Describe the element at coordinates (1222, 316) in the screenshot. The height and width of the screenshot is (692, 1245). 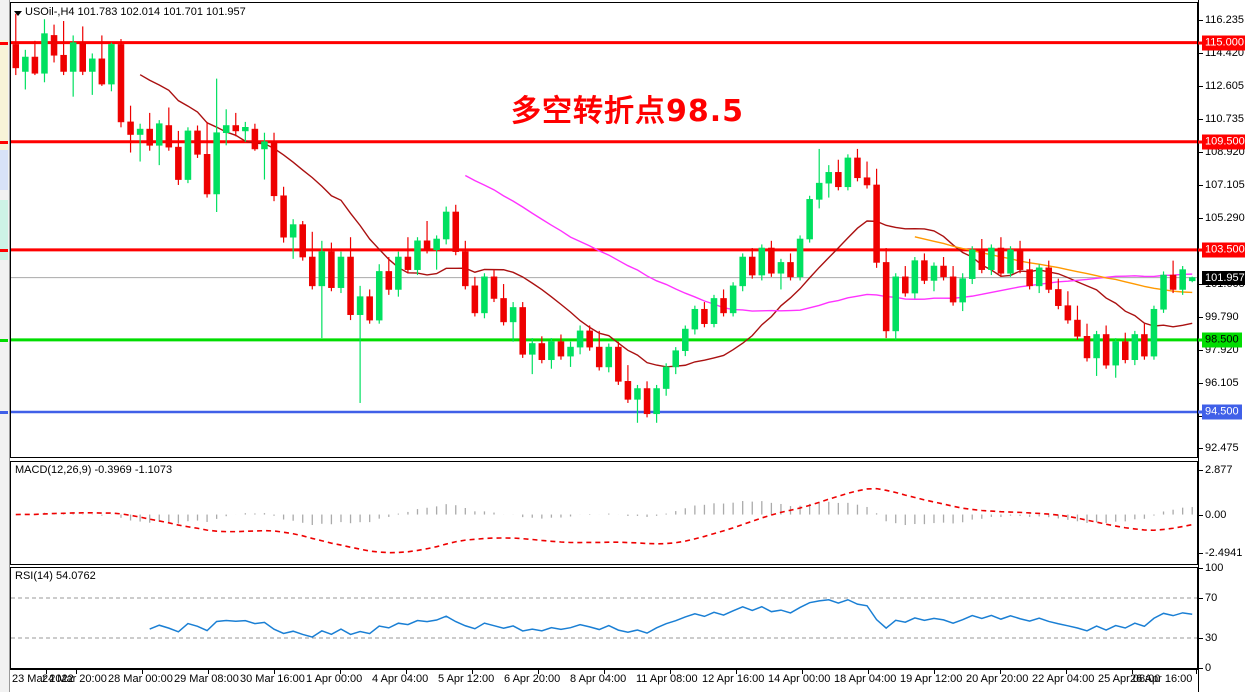
I see `price-tick-label: 99.790` at that location.